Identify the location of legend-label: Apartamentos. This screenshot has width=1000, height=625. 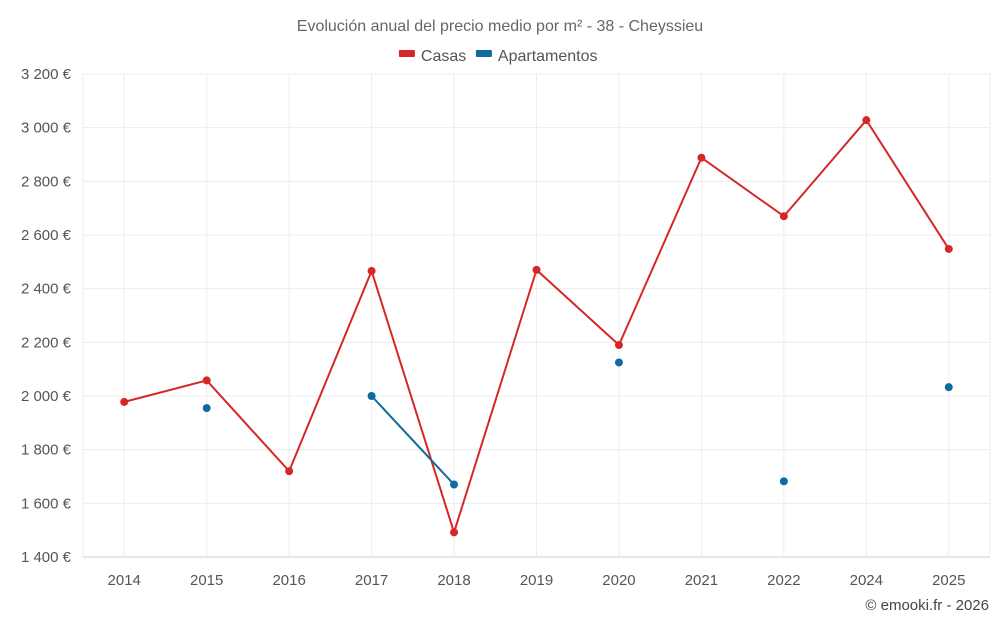
(548, 56).